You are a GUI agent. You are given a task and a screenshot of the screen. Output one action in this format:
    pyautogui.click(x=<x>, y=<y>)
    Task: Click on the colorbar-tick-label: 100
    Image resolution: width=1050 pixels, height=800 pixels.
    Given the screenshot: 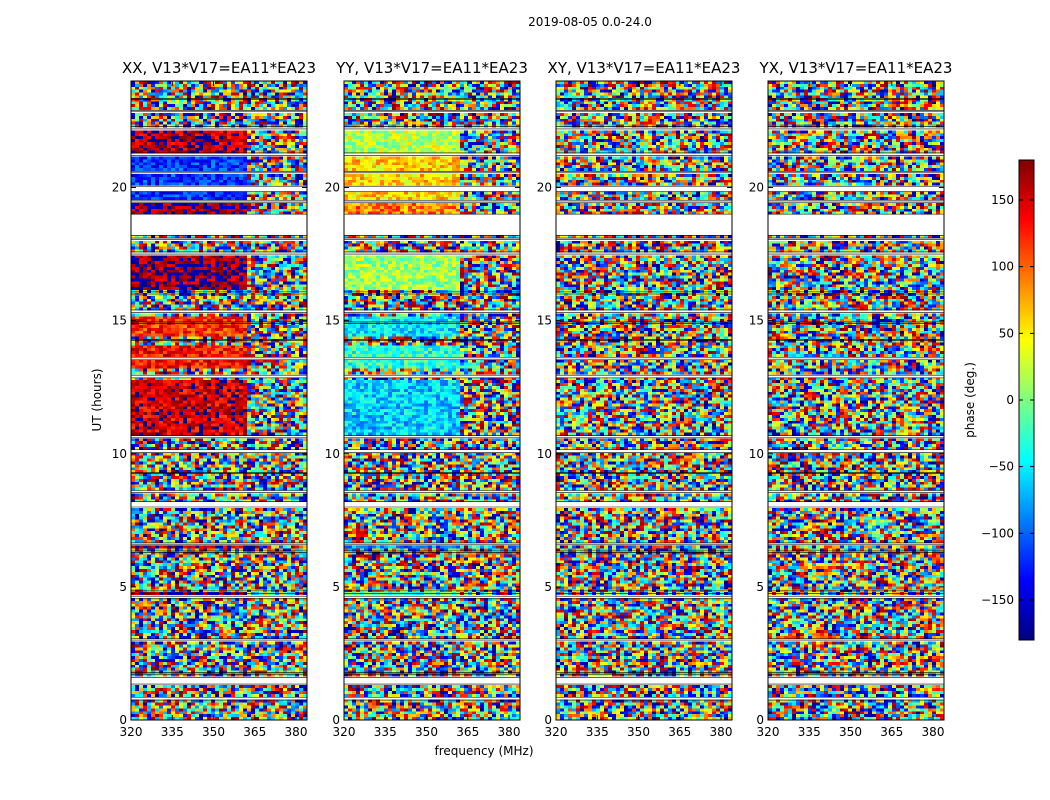 What is the action you would take?
    pyautogui.click(x=1002, y=267)
    